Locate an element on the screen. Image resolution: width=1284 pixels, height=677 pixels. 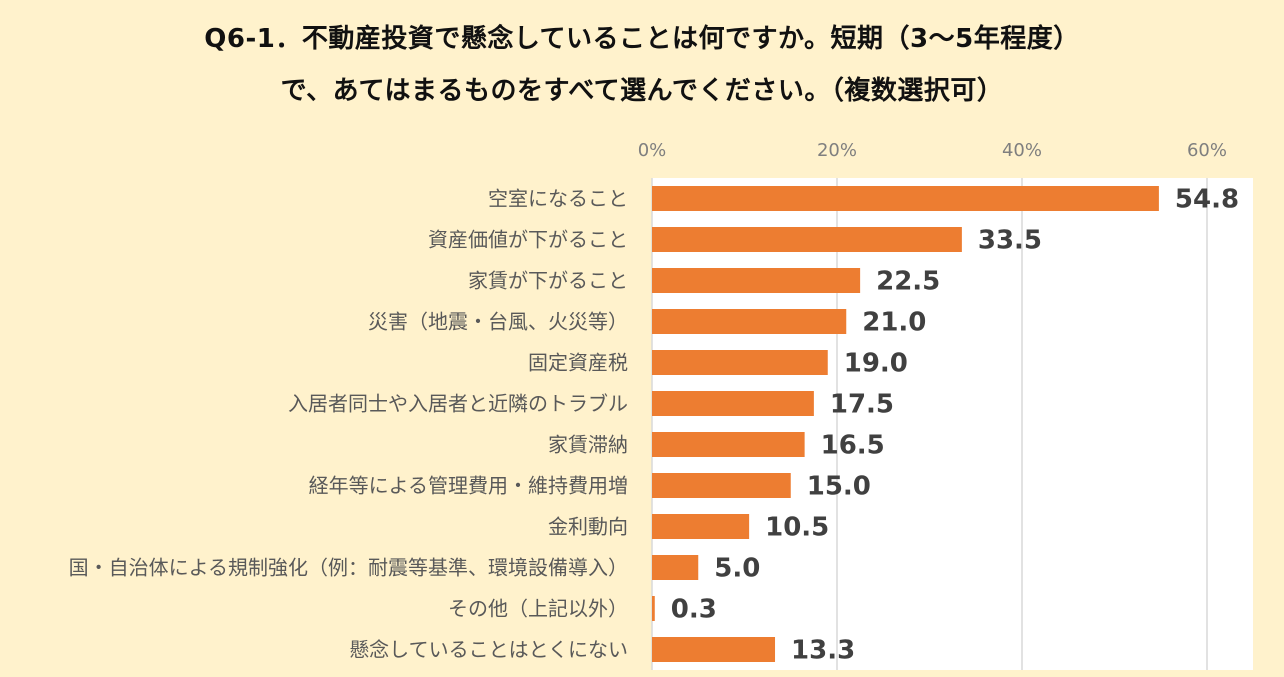
data-label: 0.3 is located at coordinates (694, 610).